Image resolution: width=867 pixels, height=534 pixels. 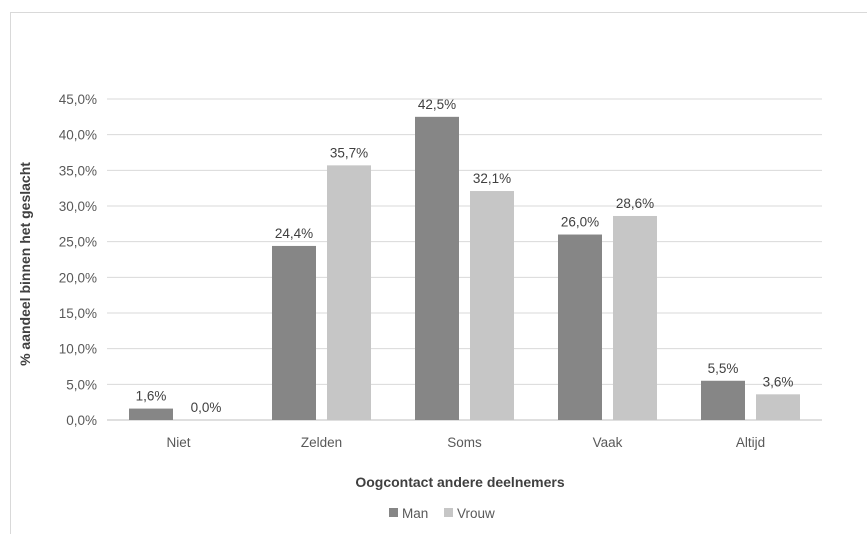 I want to click on data-label: 35,7%, so click(x=349, y=152).